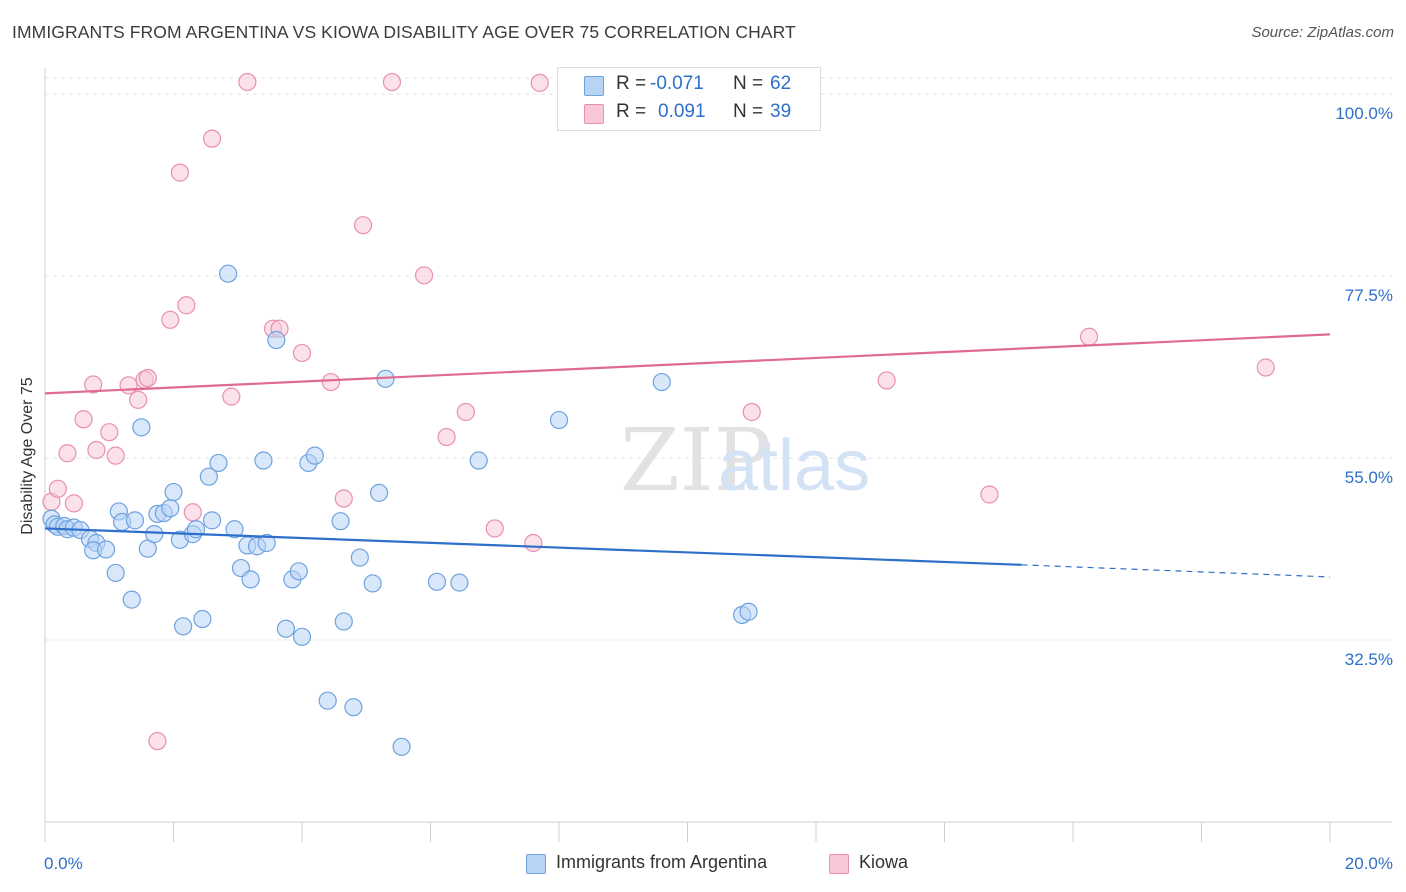 The height and width of the screenshot is (892, 1406). Describe the element at coordinates (682, 111) in the screenshot. I see `r-value: 0.091` at that location.